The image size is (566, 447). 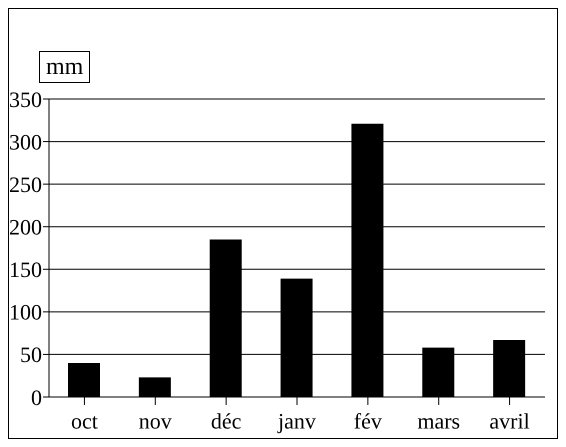 What do you see at coordinates (438, 421) in the screenshot?
I see `x-tick-label: mars` at bounding box center [438, 421].